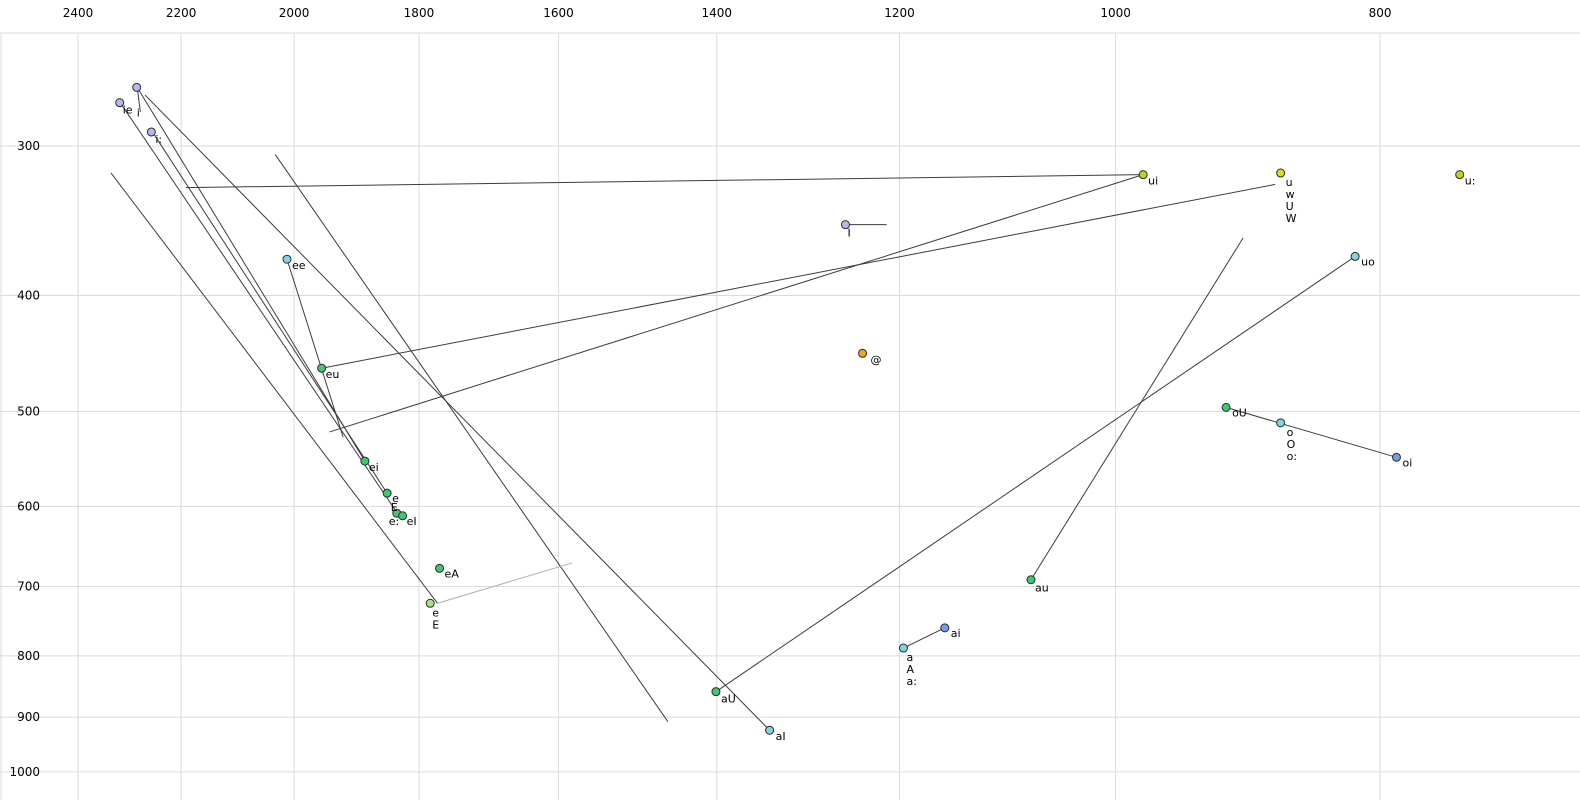 This screenshot has width=1580, height=800. What do you see at coordinates (848, 233) in the screenshot?
I see `point-label-I: I` at bounding box center [848, 233].